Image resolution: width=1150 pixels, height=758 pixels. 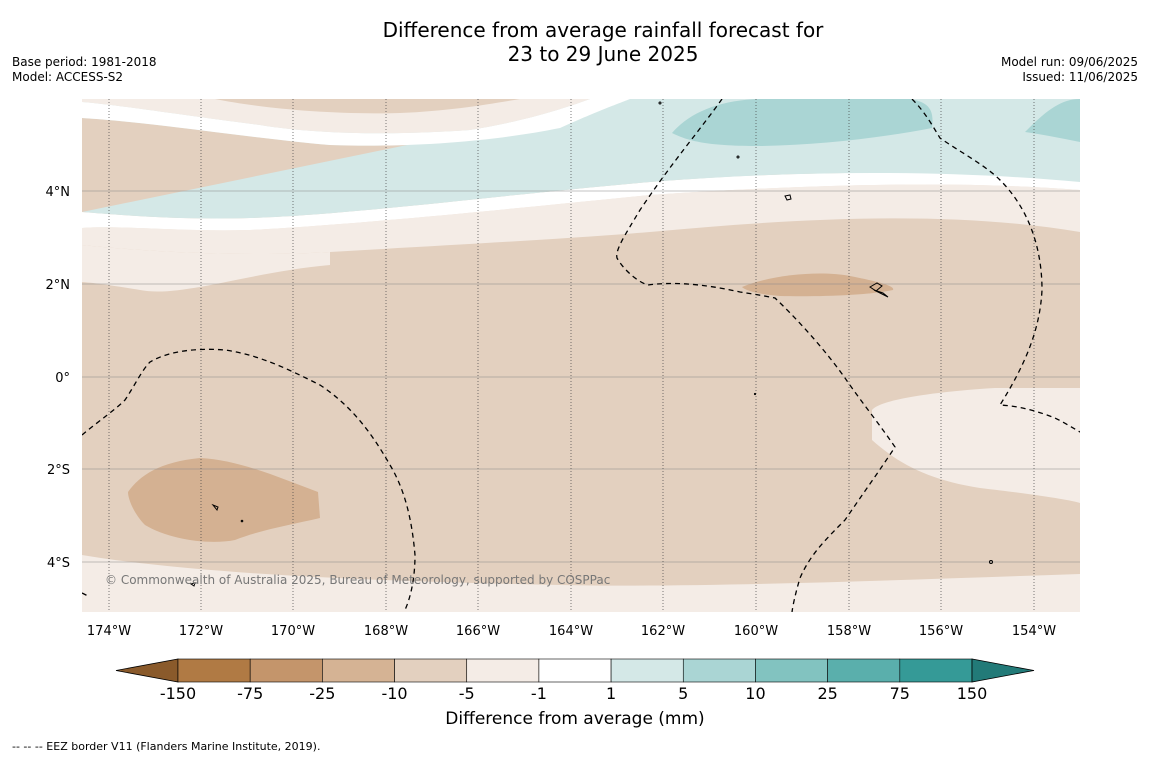 I want to click on region-light-brown-2n, so click(x=206, y=268).